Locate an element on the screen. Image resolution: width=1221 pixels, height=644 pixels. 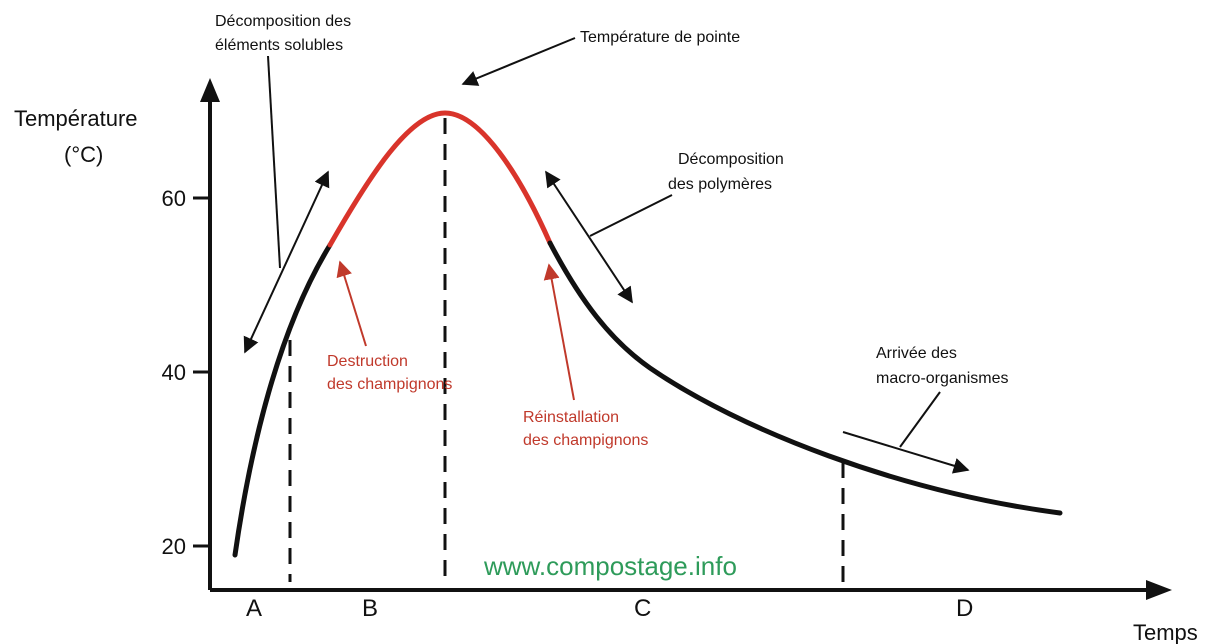
annotation: Destruction is located at coordinates (367, 361).